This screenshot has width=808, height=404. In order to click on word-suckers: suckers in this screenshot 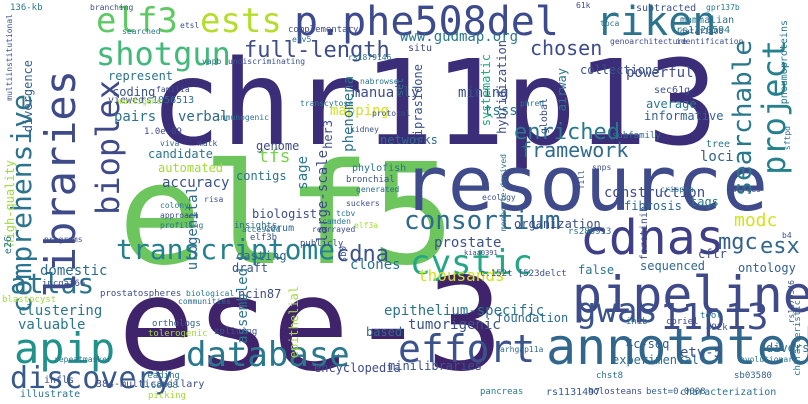, I will do `click(363, 203)`.